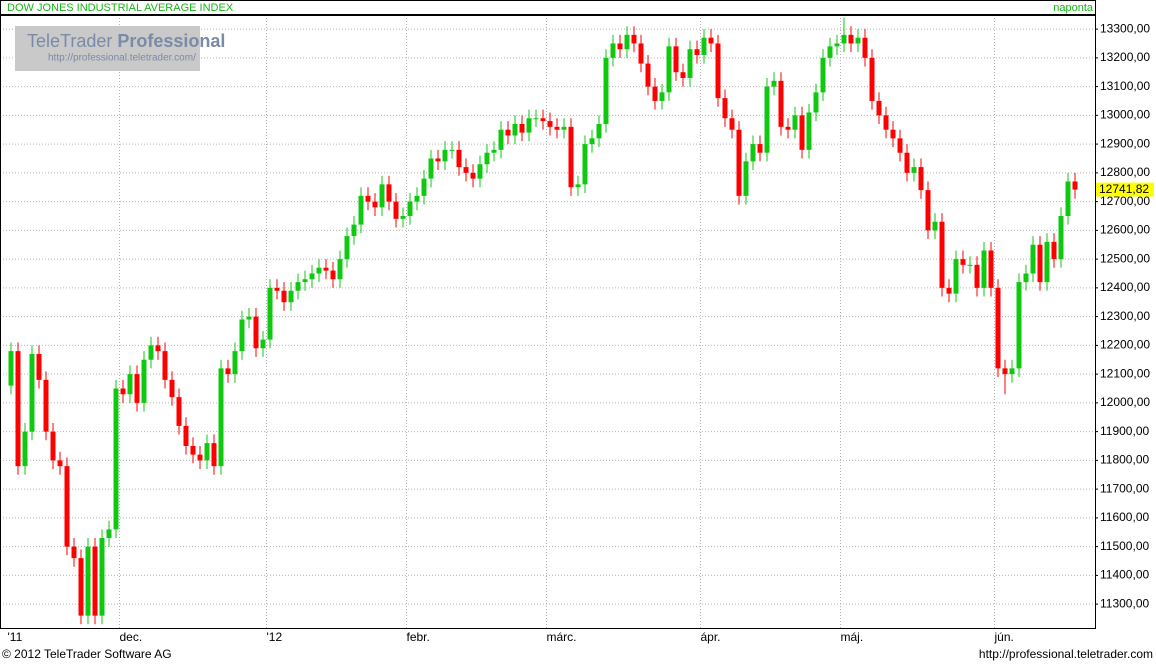 This screenshot has height=664, width=1156. I want to click on y-tick-label: 11300,00, so click(1124, 603).